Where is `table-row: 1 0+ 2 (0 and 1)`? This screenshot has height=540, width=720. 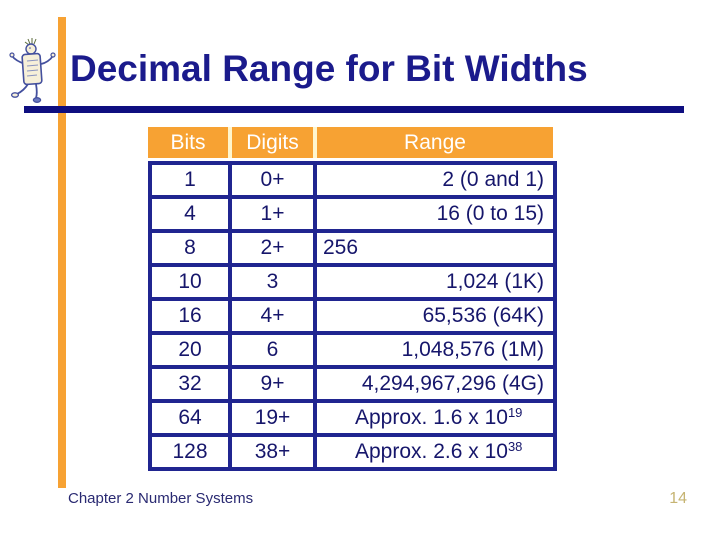 table-row: 1 0+ 2 (0 and 1) is located at coordinates (352, 180).